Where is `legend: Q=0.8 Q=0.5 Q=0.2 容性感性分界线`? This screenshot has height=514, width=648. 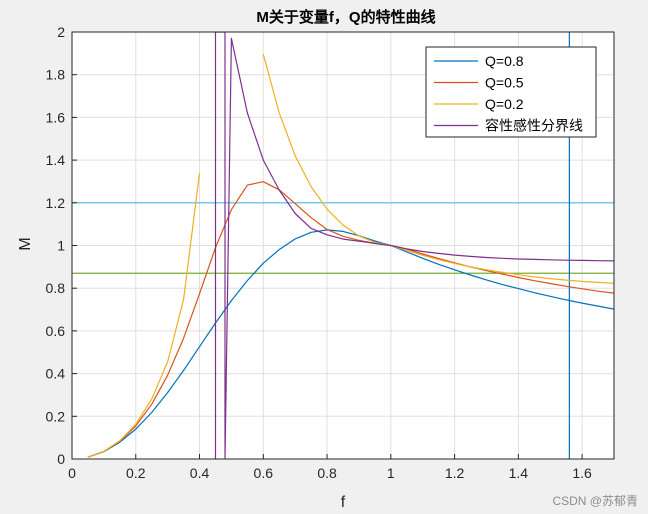
legend: Q=0.8 Q=0.5 Q=0.2 容性感性分界线 is located at coordinates (511, 92).